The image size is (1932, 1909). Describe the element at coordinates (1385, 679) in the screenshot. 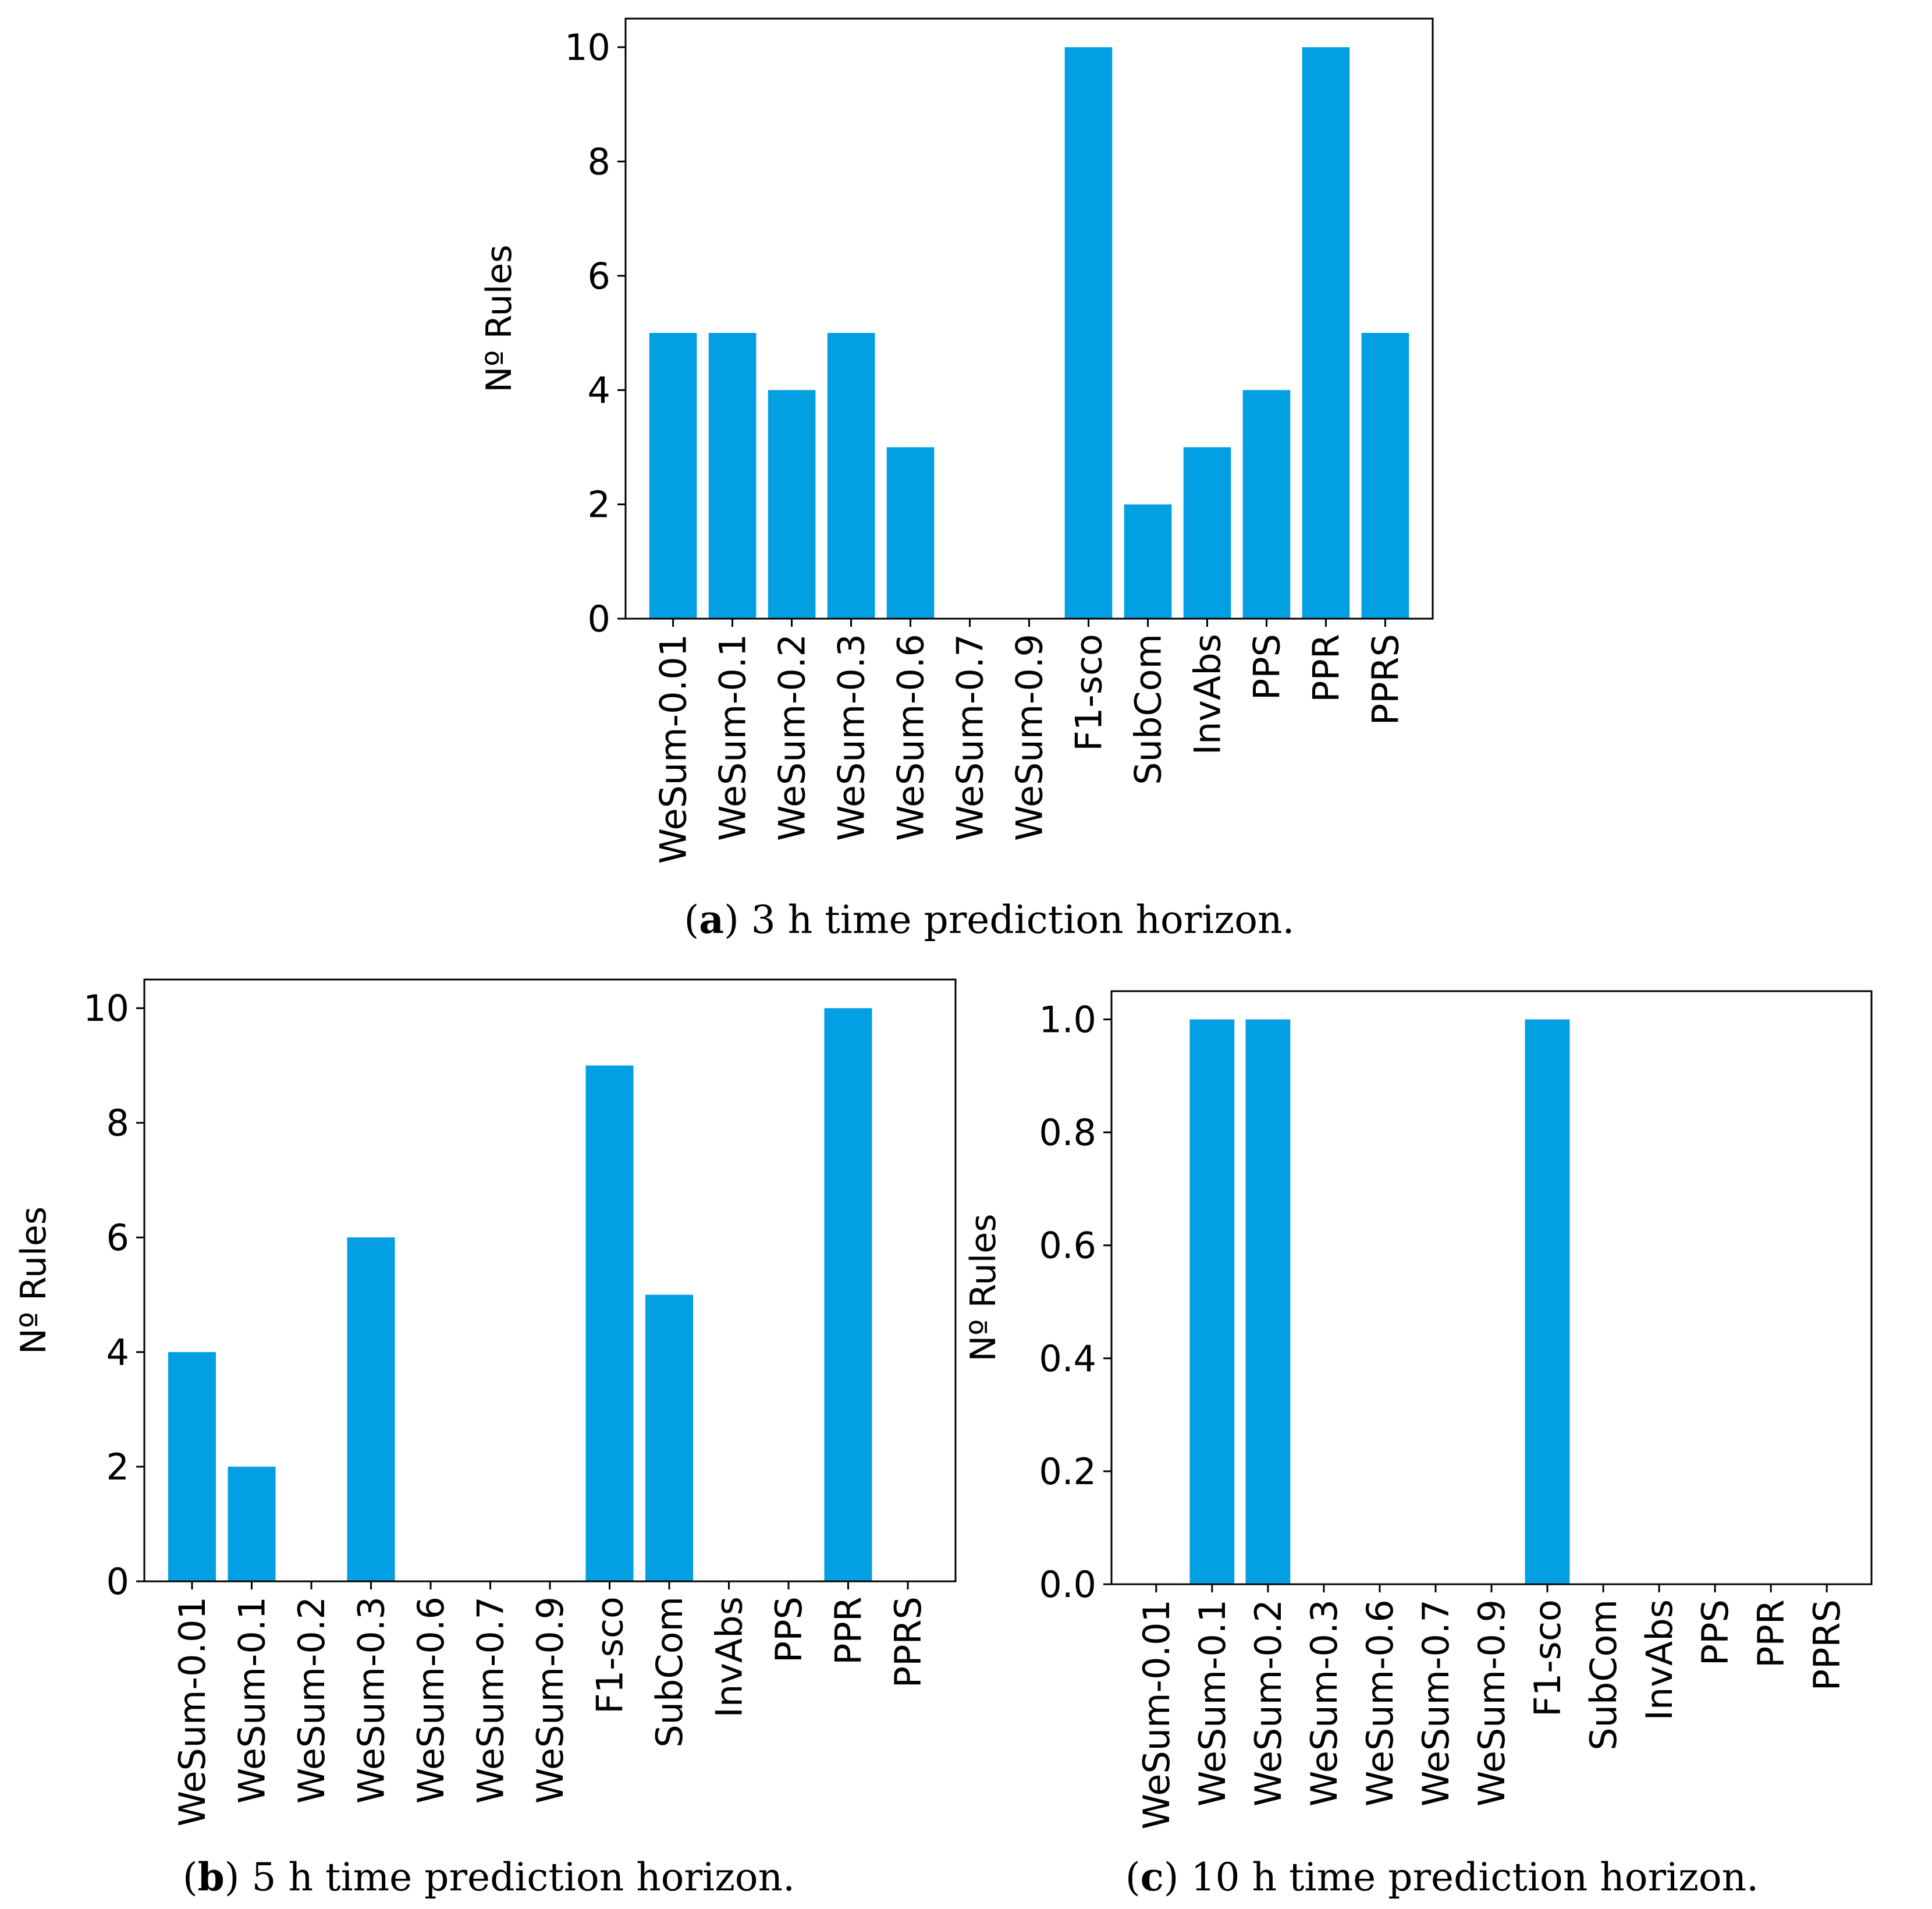

I see `x-tick-label-a-12: PPRS` at that location.